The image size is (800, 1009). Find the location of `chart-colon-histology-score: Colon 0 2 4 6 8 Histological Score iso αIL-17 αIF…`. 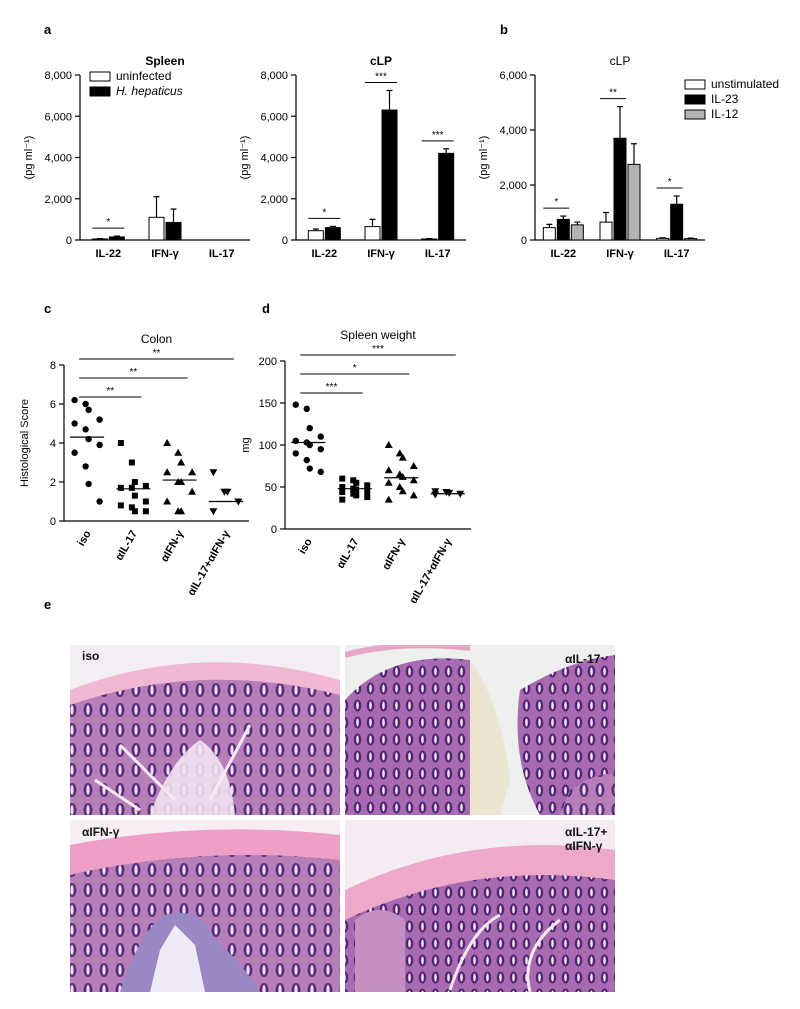

chart-colon-histology-score: Colon 0 2 4 6 8 Histological Score iso αIL-17 αIF… is located at coordinates (134, 465).